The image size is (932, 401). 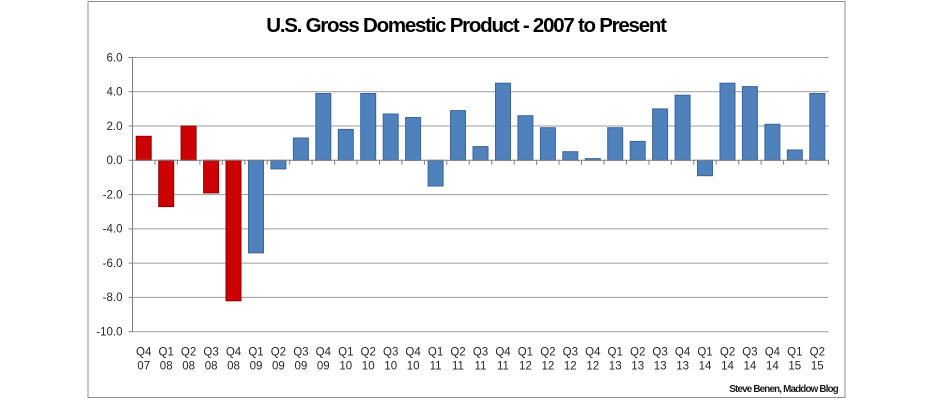 What do you see at coordinates (113, 264) in the screenshot?
I see `svg-text: -6.0` at bounding box center [113, 264].